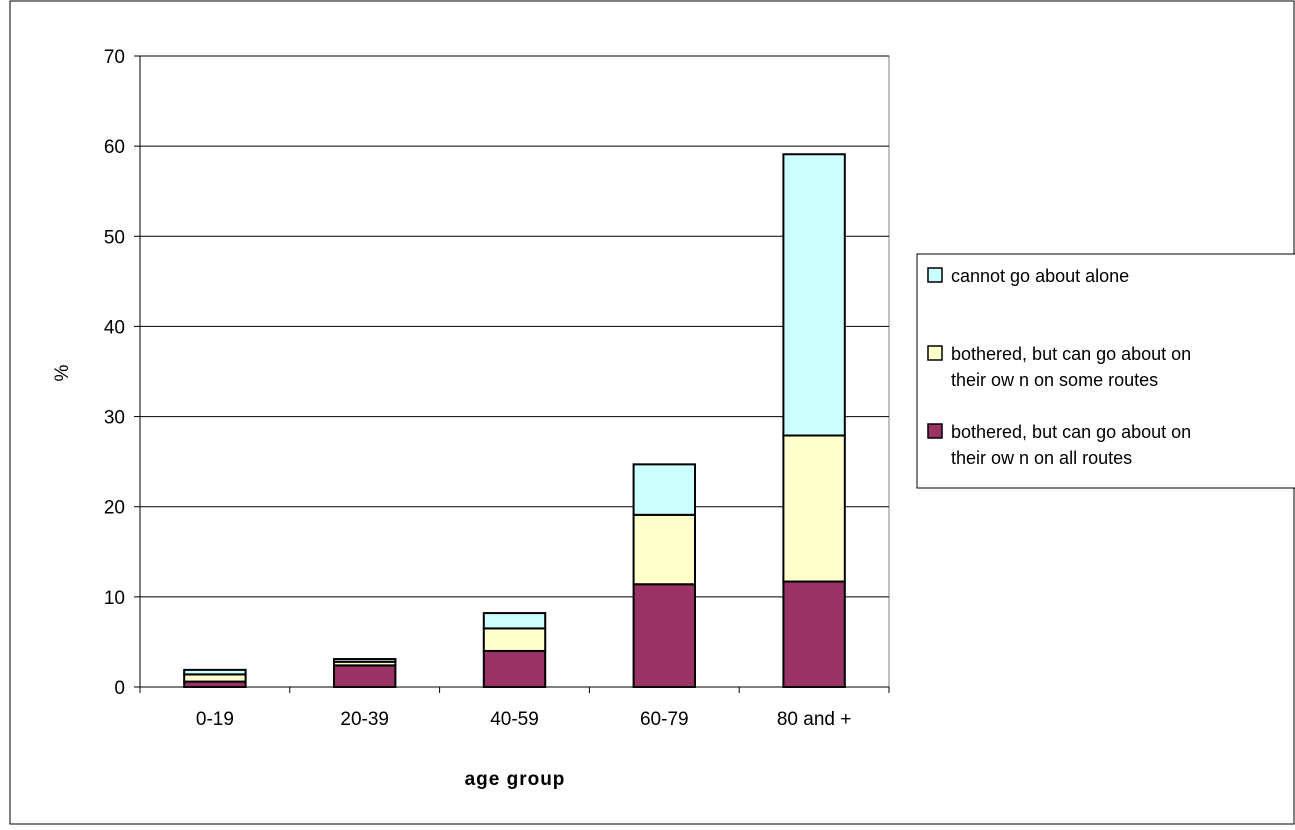 This screenshot has width=1295, height=830. What do you see at coordinates (215, 719) in the screenshot?
I see `x-tick-label: 0-19` at bounding box center [215, 719].